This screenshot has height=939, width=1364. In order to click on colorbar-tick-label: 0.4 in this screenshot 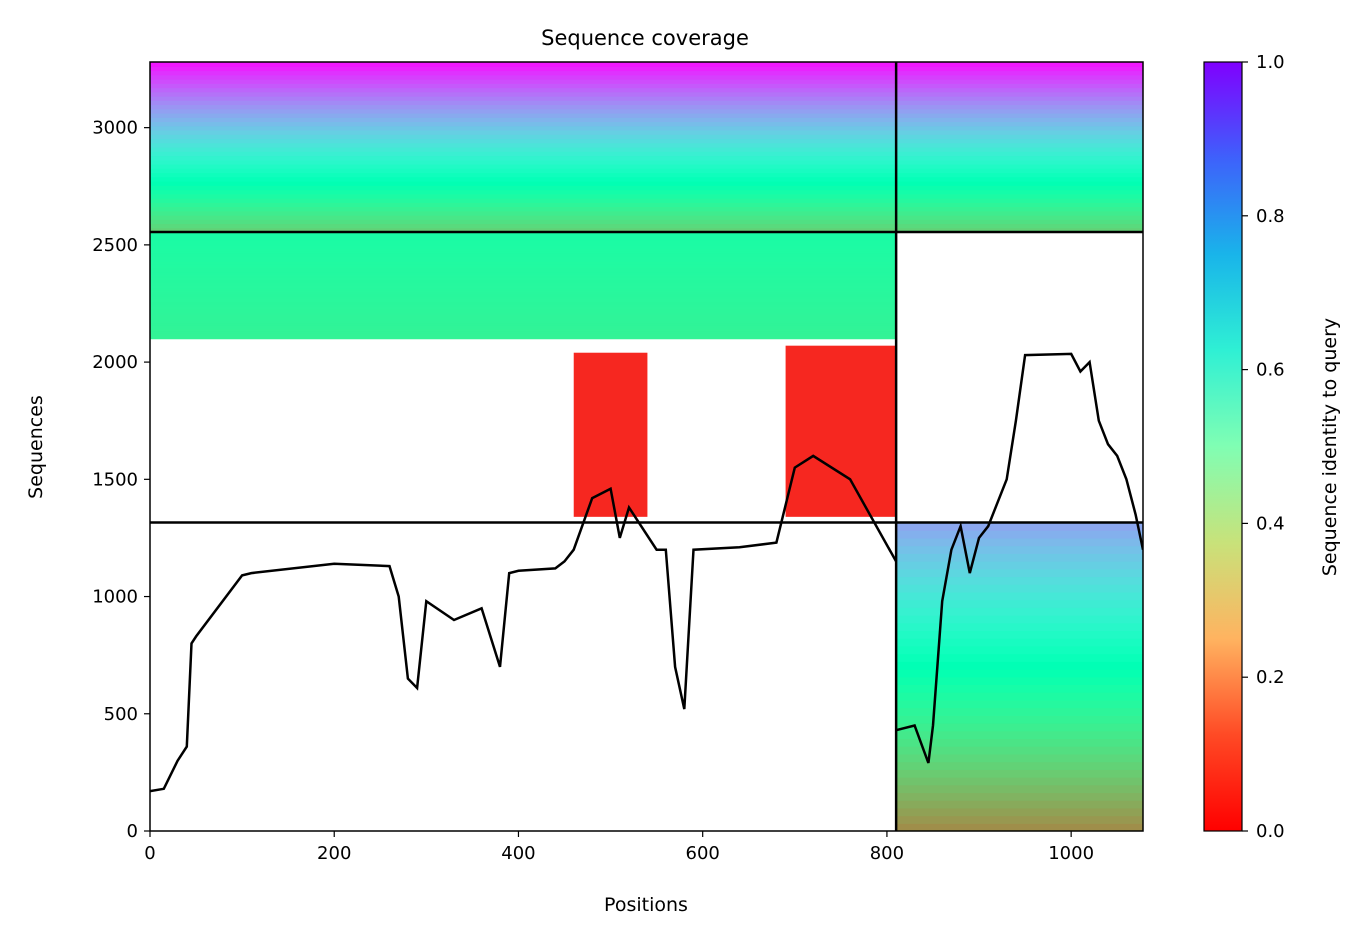, I will do `click(1270, 523)`.